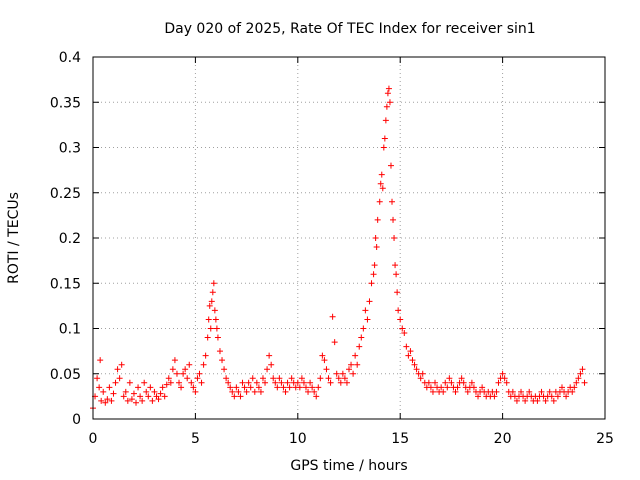  Describe the element at coordinates (503, 439) in the screenshot. I see `x-tick-label: 20` at that location.